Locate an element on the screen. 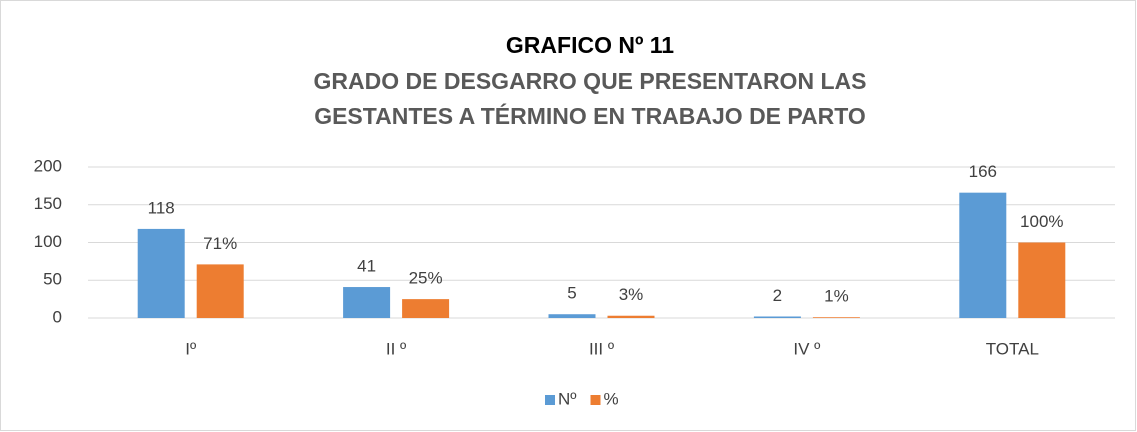 Image resolution: width=1137 pixels, height=432 pixels. legend-label: % is located at coordinates (611, 398).